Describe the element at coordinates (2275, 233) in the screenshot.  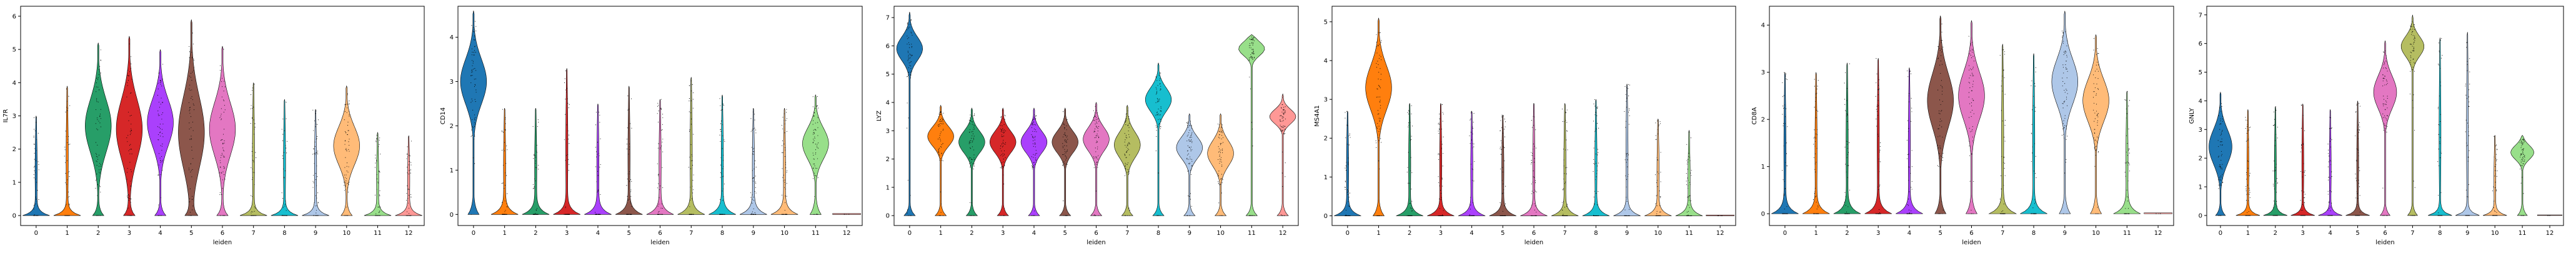
I see `x-tick-label: 2` at that location.